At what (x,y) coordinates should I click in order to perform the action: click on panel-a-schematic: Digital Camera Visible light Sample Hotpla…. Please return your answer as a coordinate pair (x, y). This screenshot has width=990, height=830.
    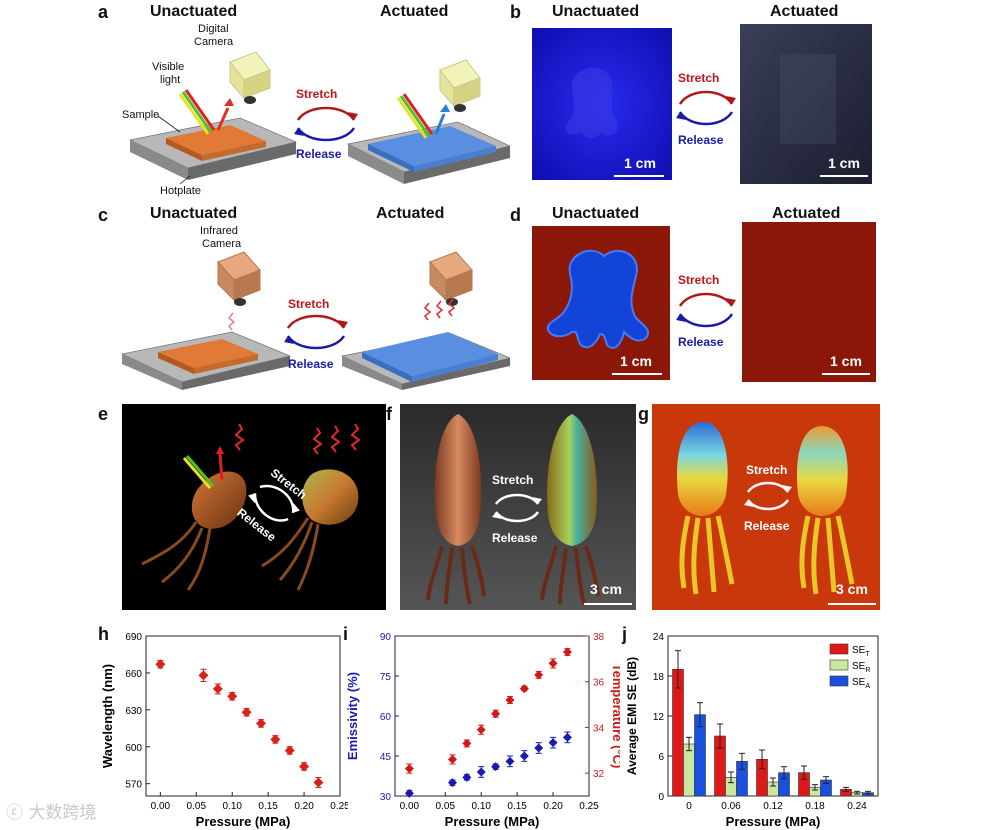
    Looking at the image, I should click on (316, 110).